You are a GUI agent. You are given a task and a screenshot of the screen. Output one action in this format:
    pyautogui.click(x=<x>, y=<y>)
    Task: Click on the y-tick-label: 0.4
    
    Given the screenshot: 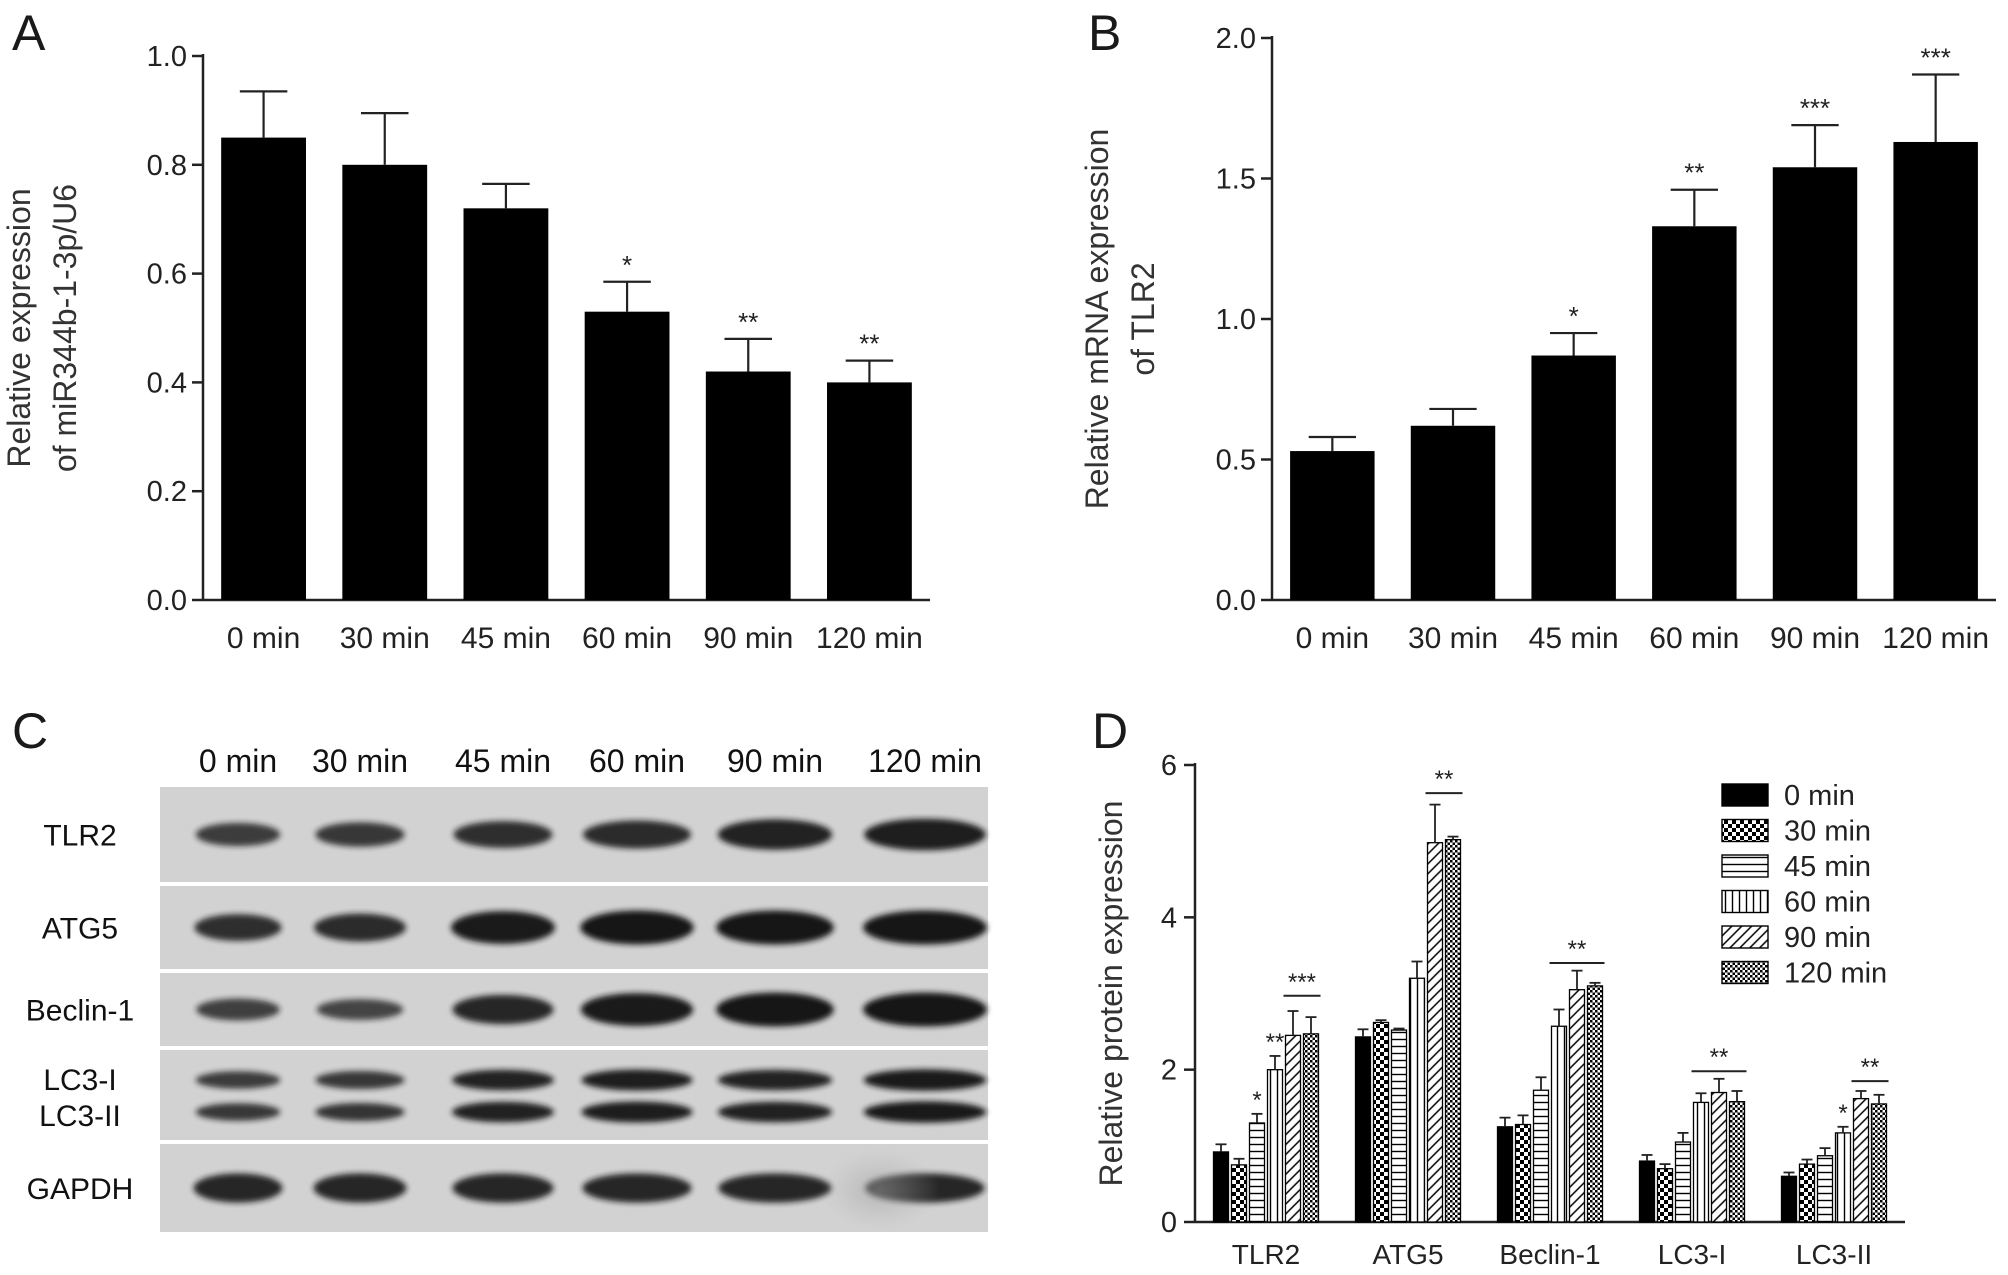 What is the action you would take?
    pyautogui.click(x=167, y=383)
    